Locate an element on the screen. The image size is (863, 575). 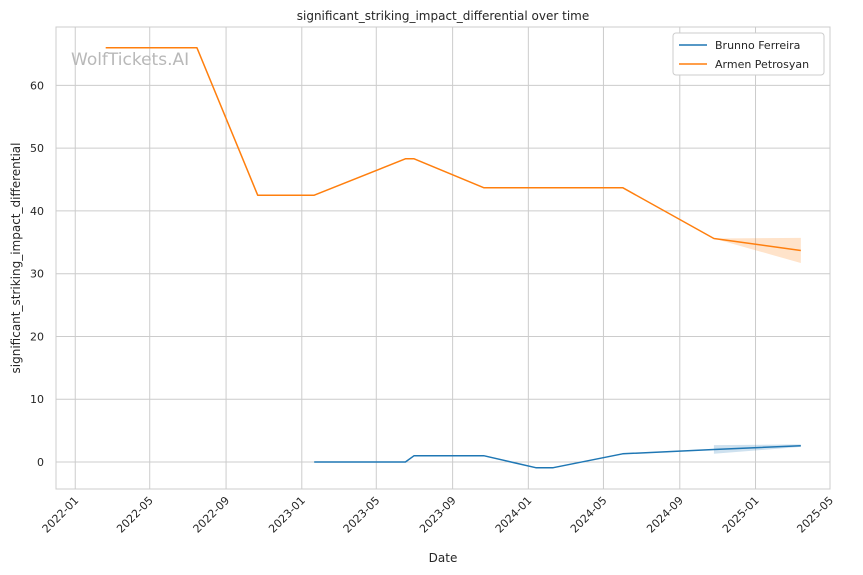
x-tick-label: 2022-09 is located at coordinates (211, 515).